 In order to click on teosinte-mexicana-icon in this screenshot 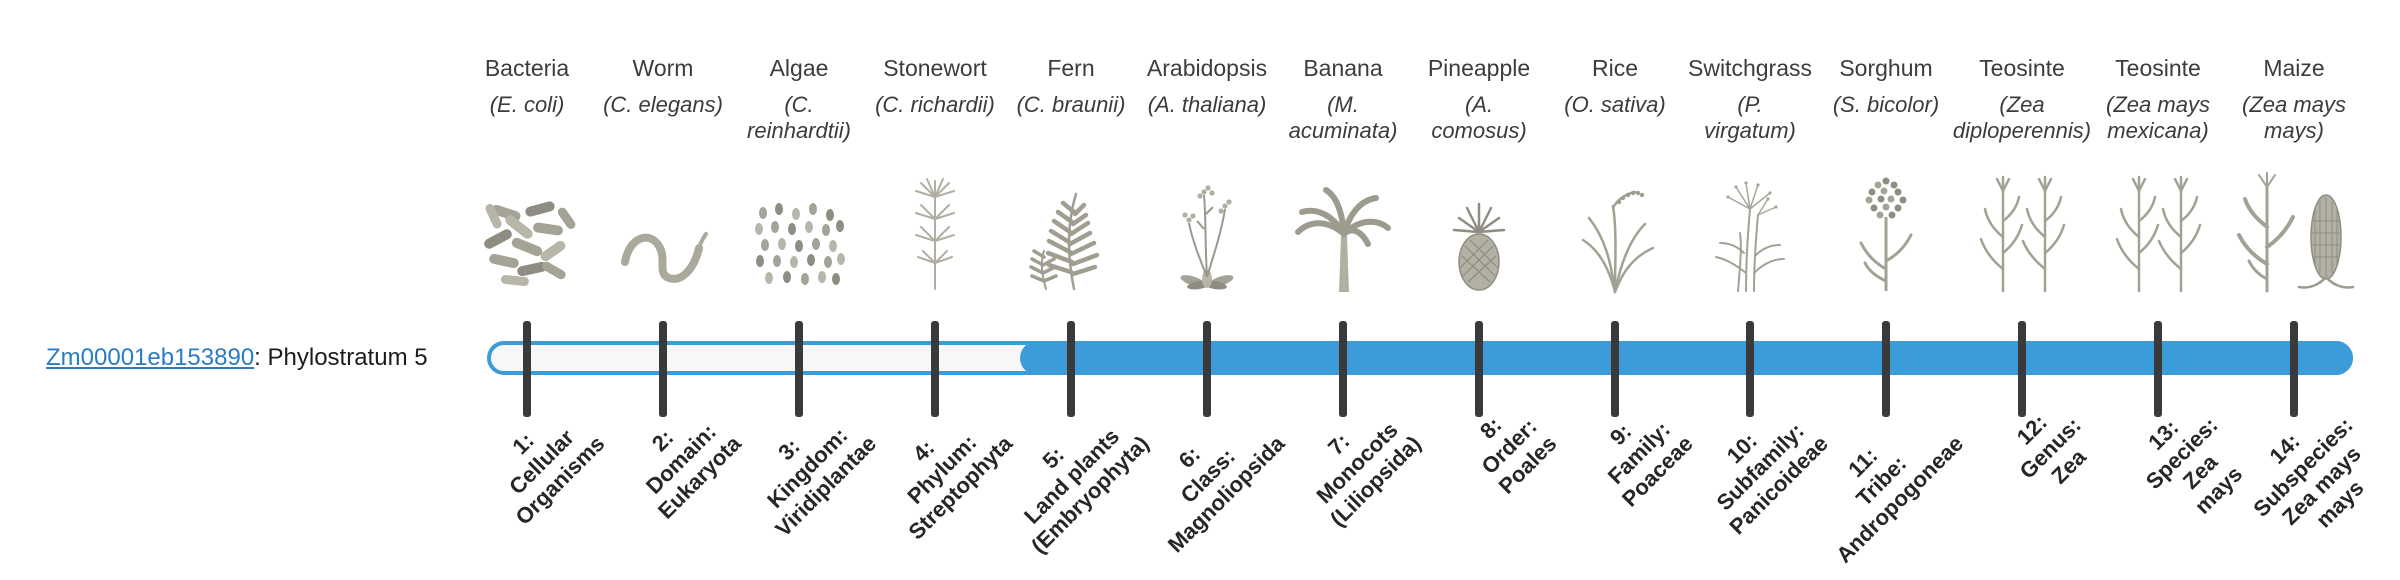, I will do `click(2158, 224)`.